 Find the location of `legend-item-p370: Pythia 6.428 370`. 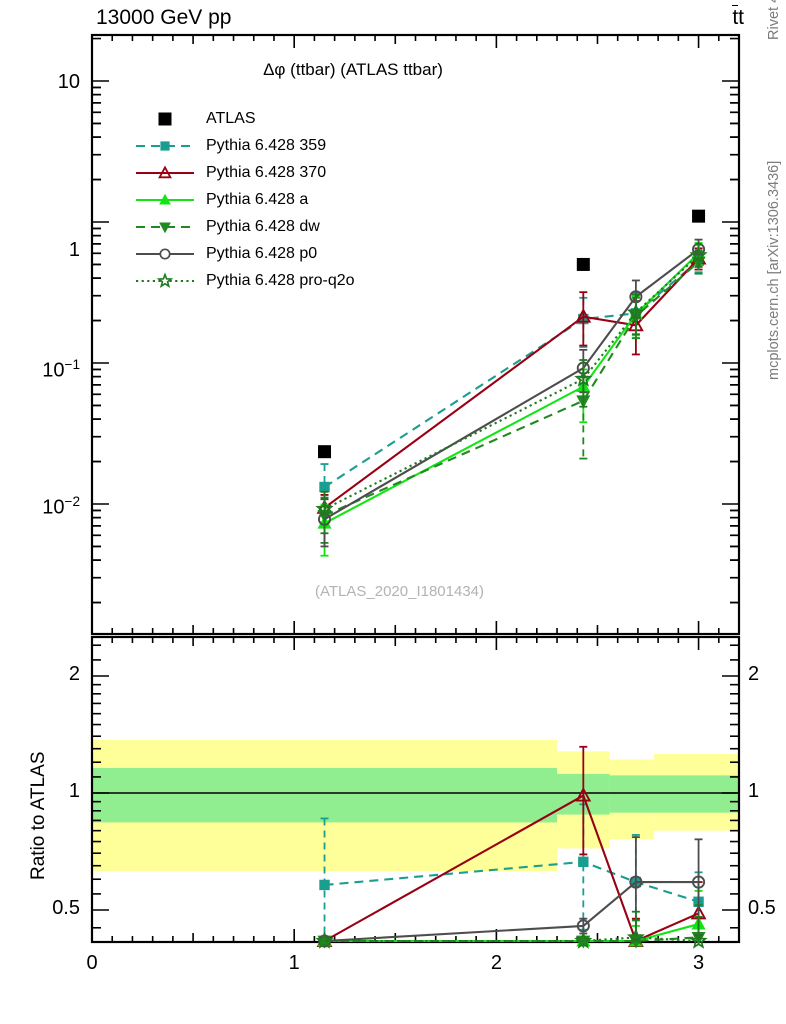

legend-item-p370: Pythia 6.428 370 is located at coordinates (284, 172).